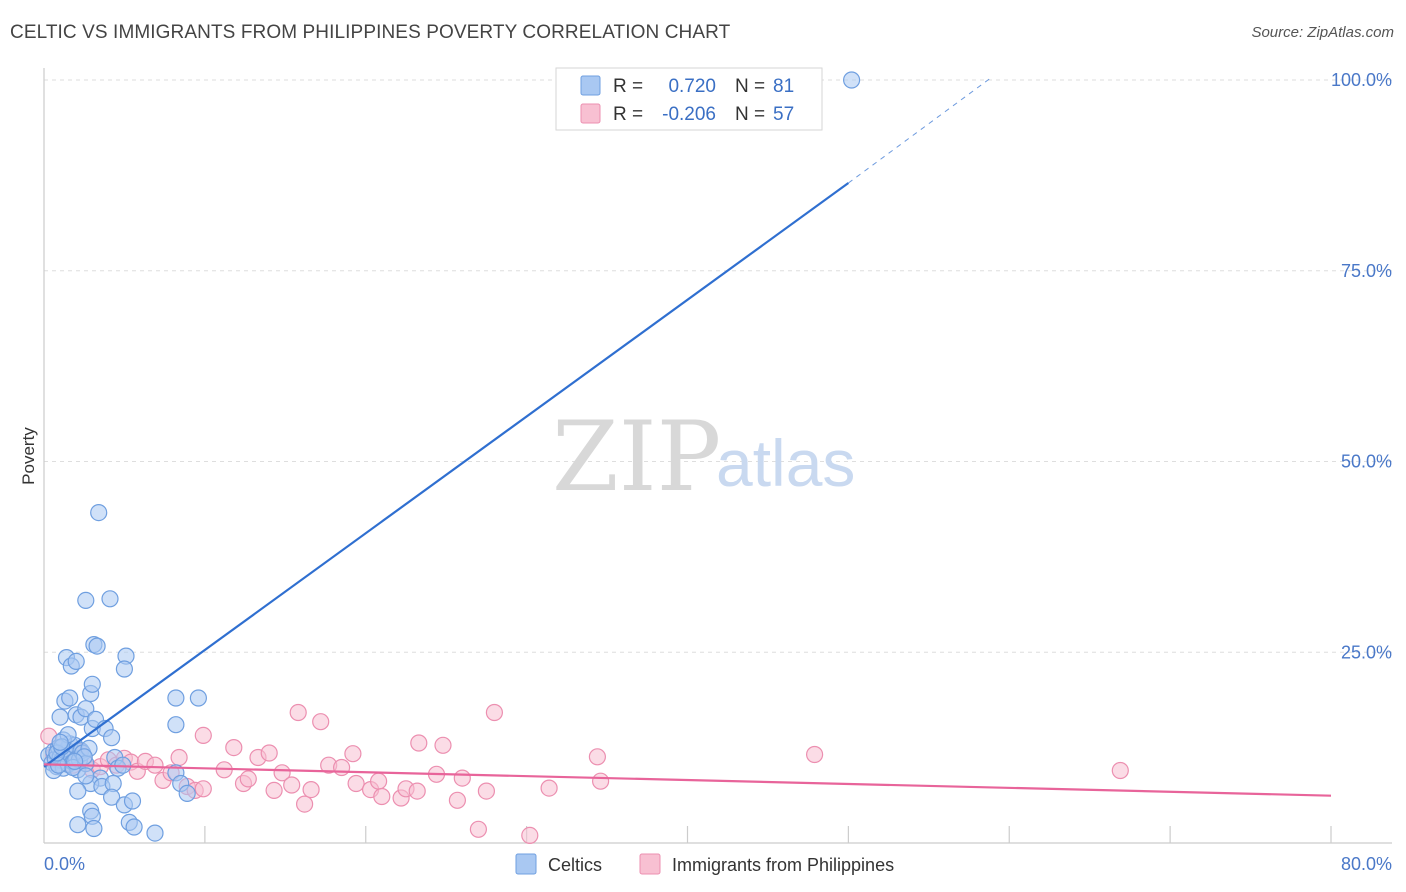  What do you see at coordinates (1366, 462) in the screenshot?
I see `y-tick-label: 50.0%` at bounding box center [1366, 462].